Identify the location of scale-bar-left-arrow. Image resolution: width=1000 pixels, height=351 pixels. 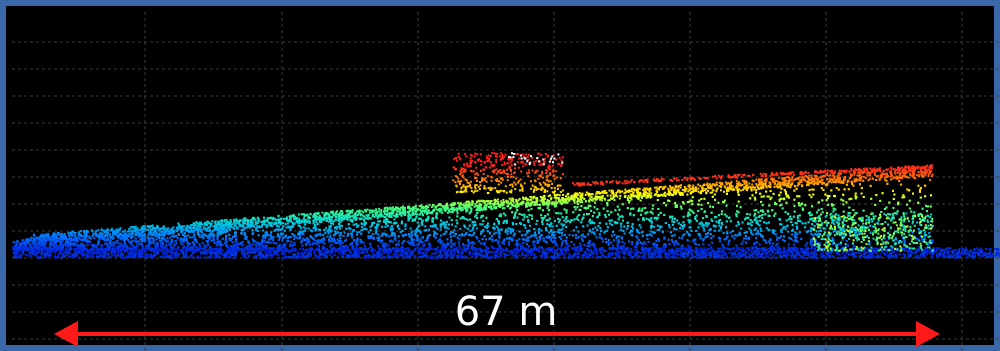
(66, 334).